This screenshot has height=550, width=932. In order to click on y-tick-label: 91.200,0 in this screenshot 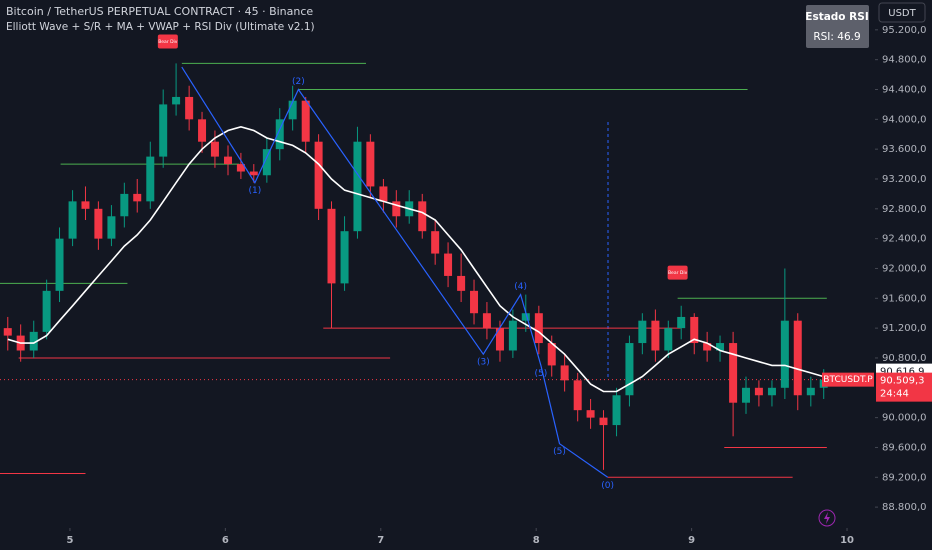, I will do `click(904, 328)`.